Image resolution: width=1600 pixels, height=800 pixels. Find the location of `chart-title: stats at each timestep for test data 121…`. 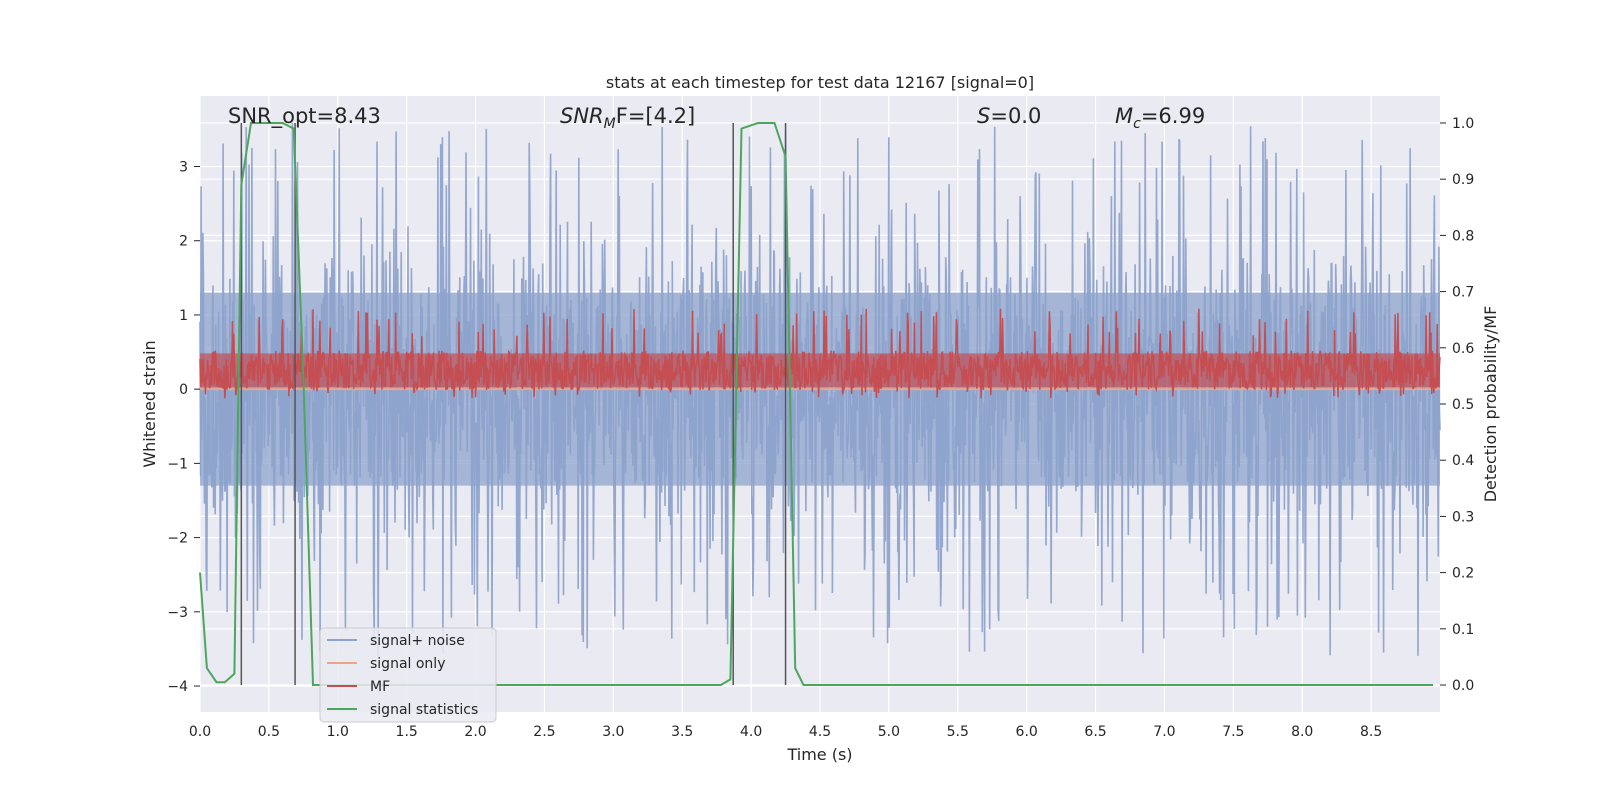

chart-title: stats at each timestep for test data 121… is located at coordinates (820, 82).